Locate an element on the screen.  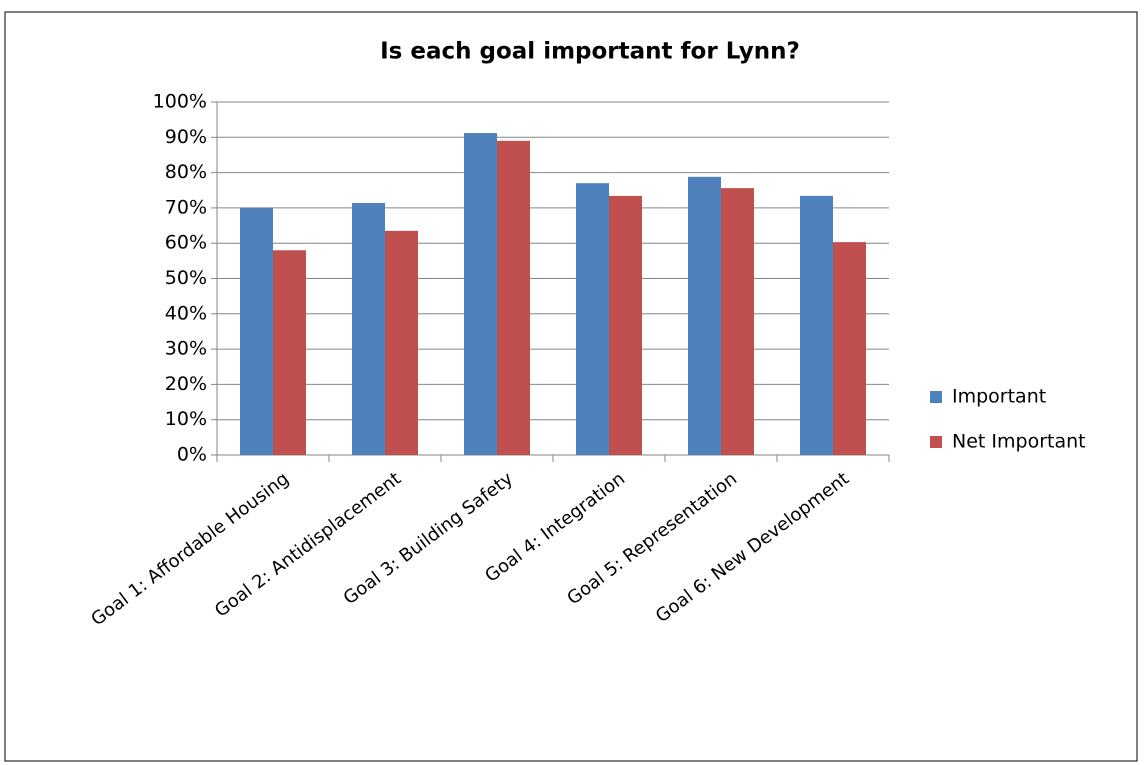
y-tick-label: 40% is located at coordinates (186, 313).